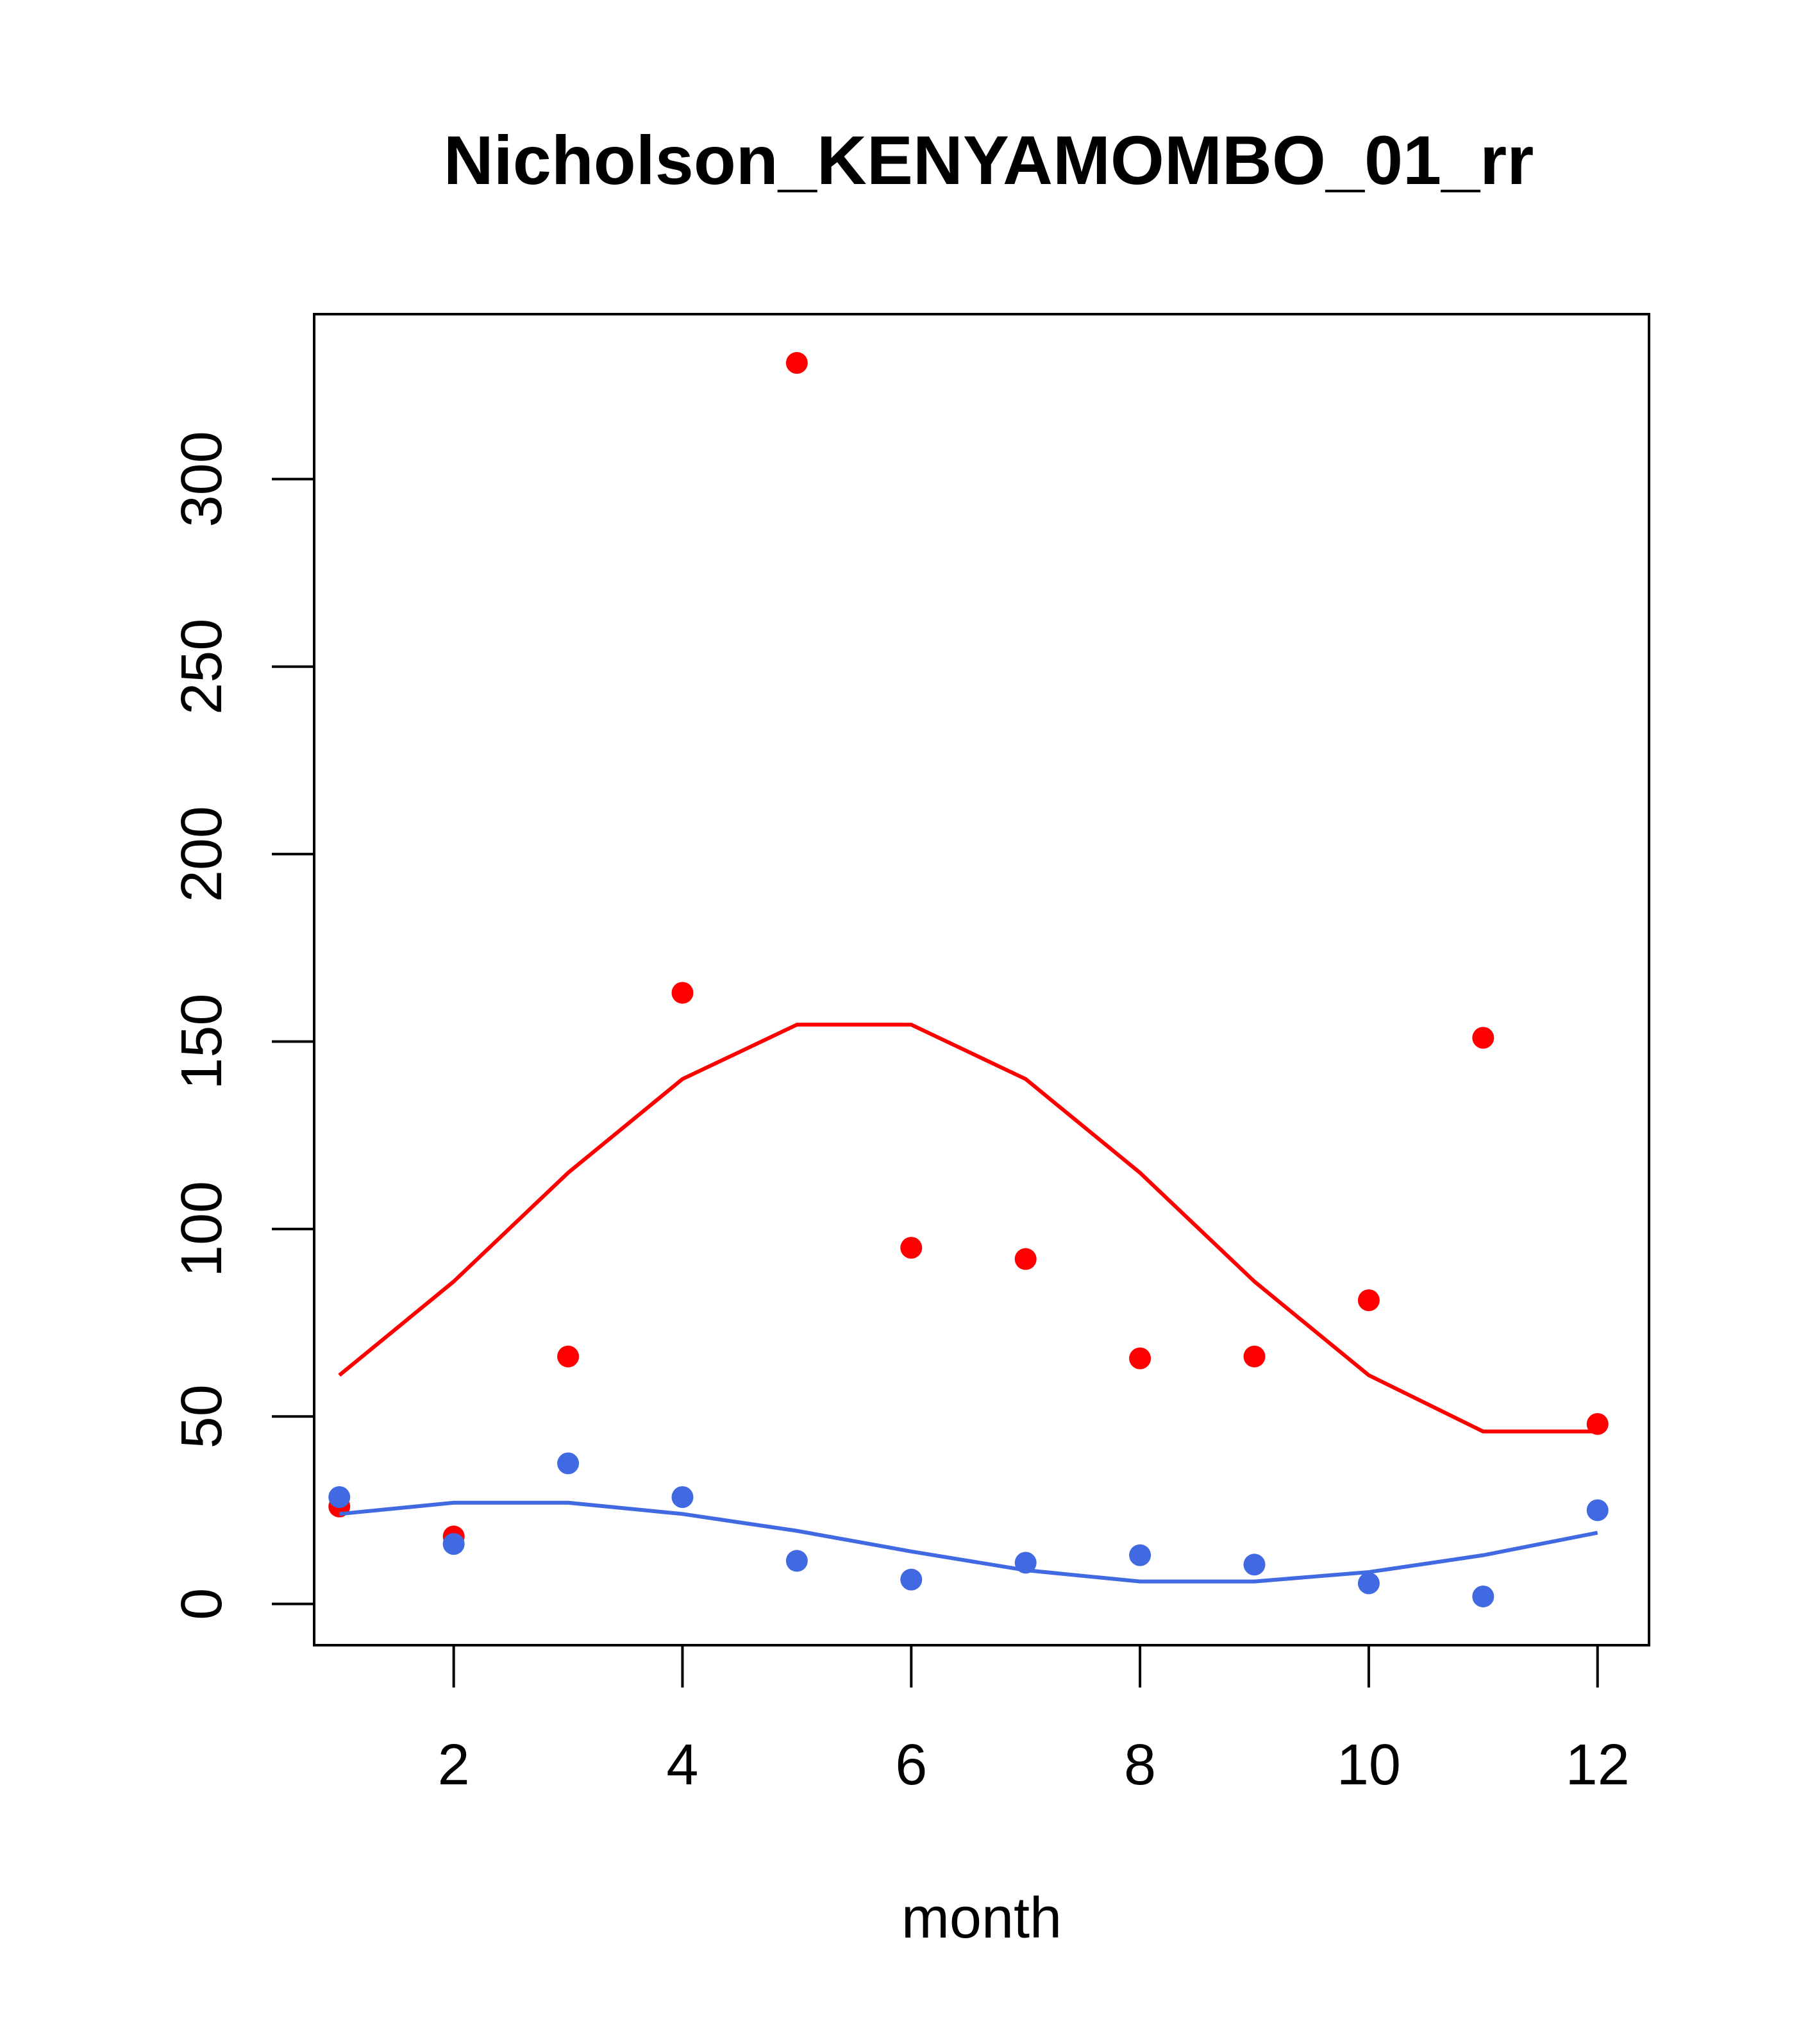 The height and width of the screenshot is (2044, 1817). What do you see at coordinates (682, 1765) in the screenshot?
I see `x-tick-label-4: 4` at bounding box center [682, 1765].